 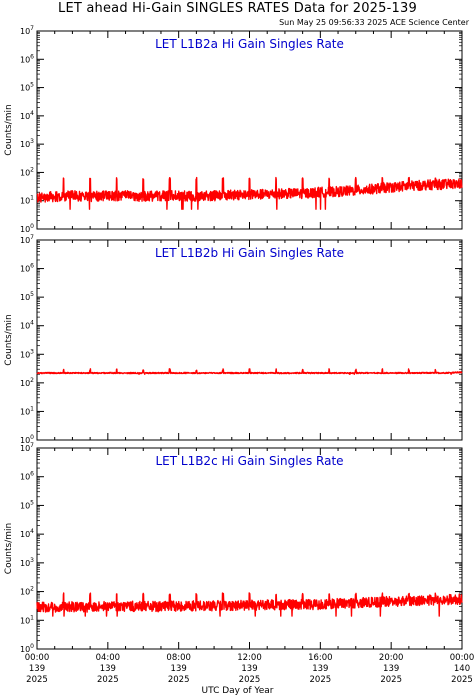 I want to click on x-tick-time: 12:00, so click(x=249, y=658).